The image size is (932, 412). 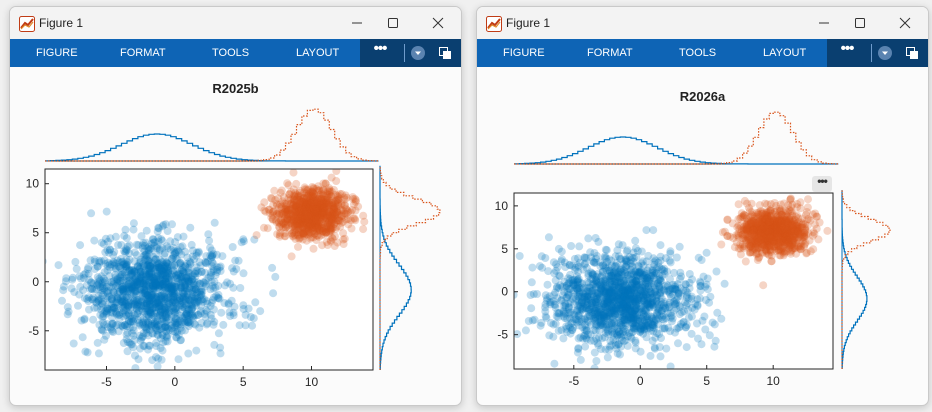 I want to click on matlab-icon, so click(x=27, y=24).